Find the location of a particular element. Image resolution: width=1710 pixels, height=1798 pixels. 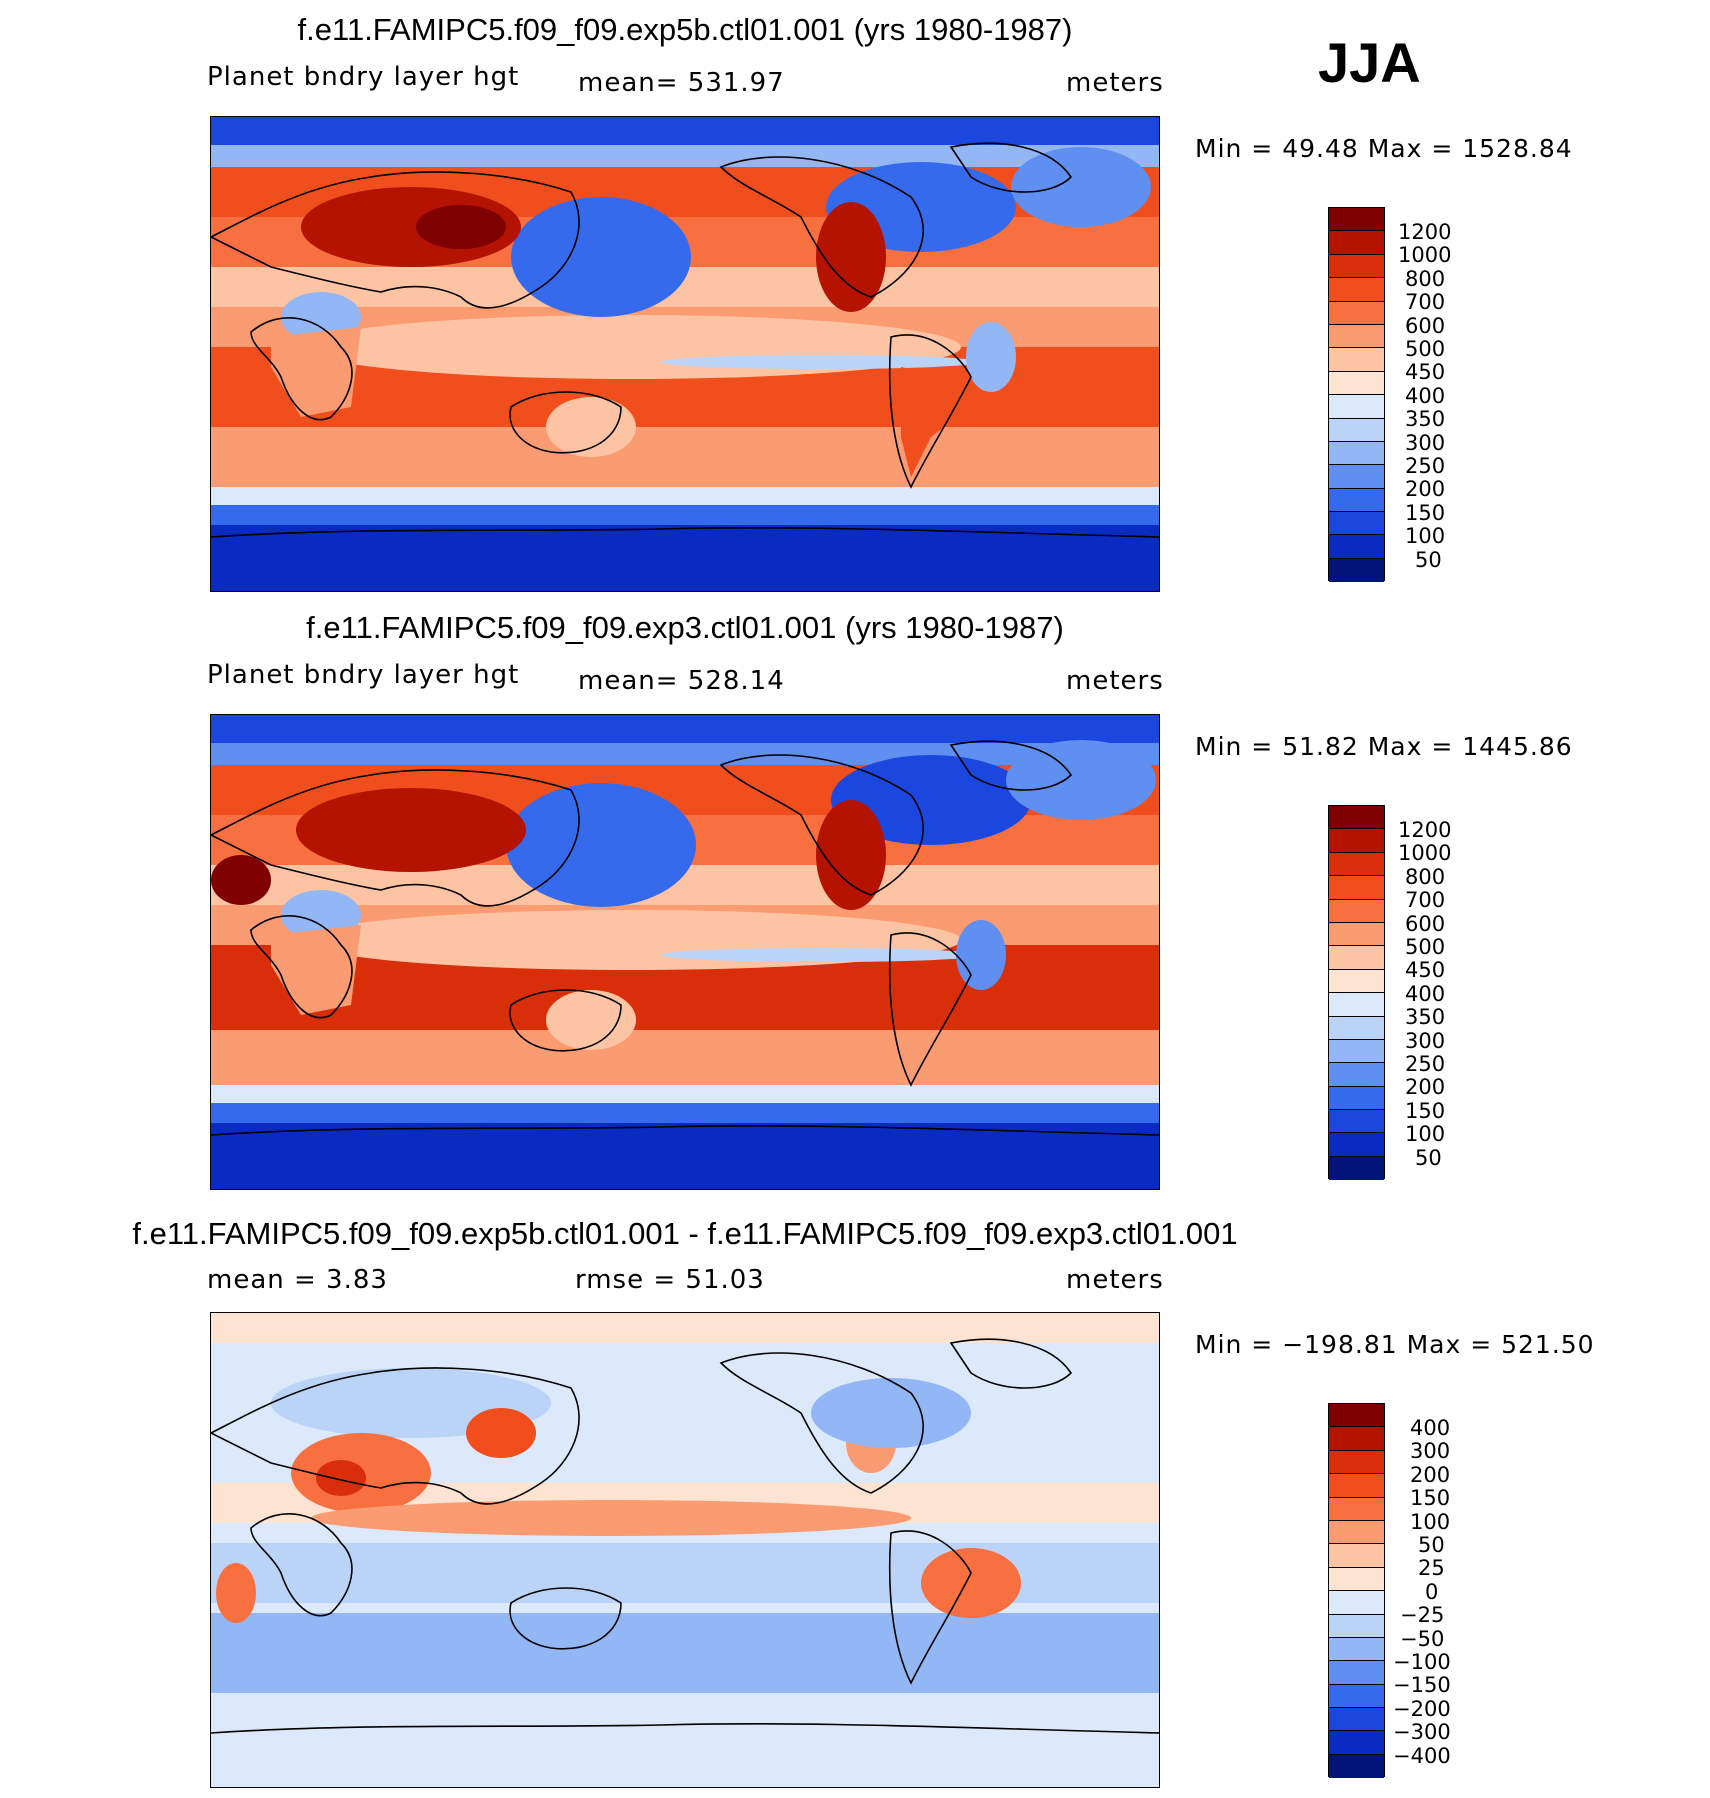

panel-1-tick-5: 600 is located at coordinates (1425, 326).